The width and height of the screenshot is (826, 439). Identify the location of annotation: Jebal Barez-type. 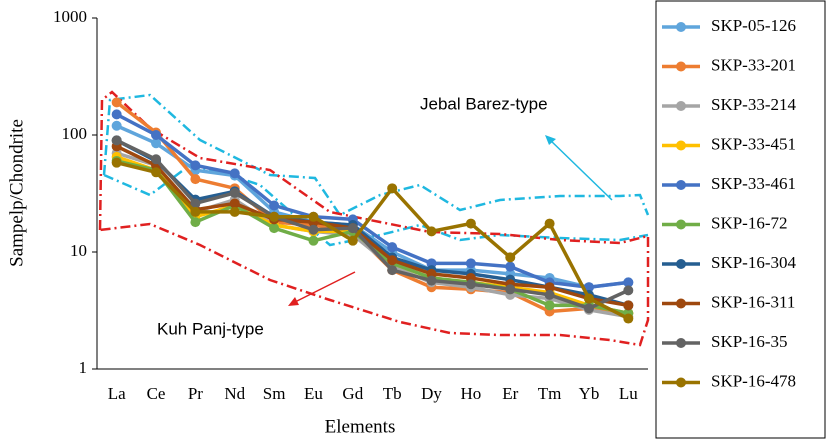
(484, 103).